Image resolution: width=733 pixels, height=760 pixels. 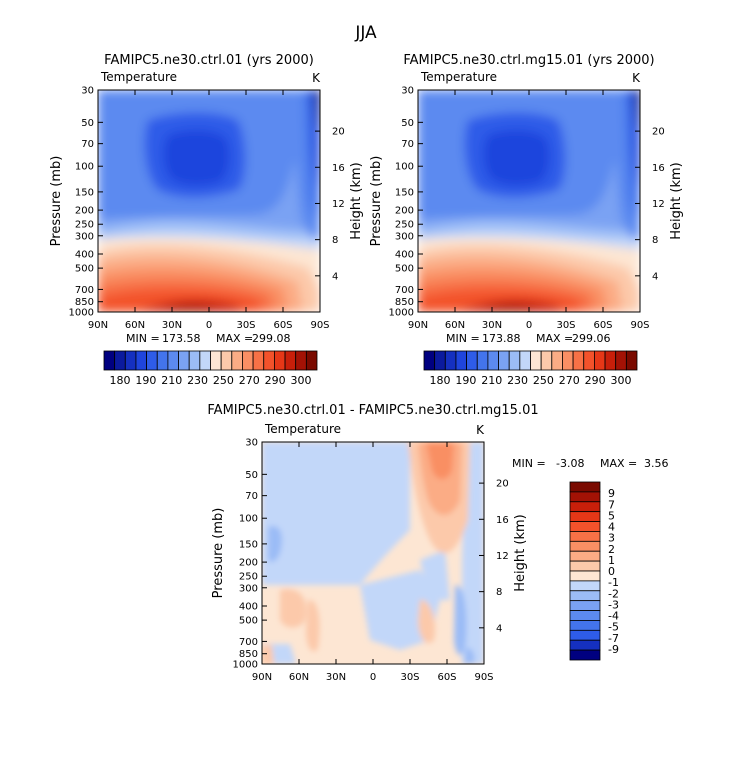 I want to click on panel-diff-max-label: MAX =, so click(x=618, y=463).